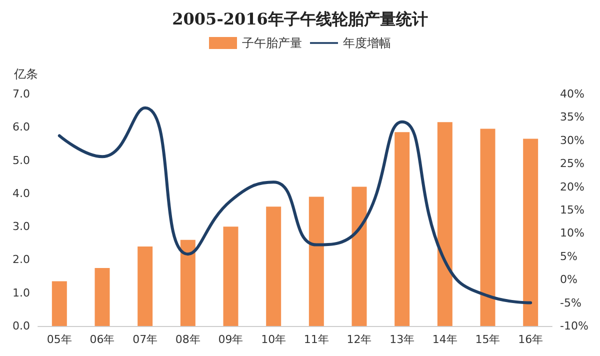 The height and width of the screenshot is (356, 600). What do you see at coordinates (569, 279) in the screenshot?
I see `y2-tick-label: 0%` at bounding box center [569, 279].